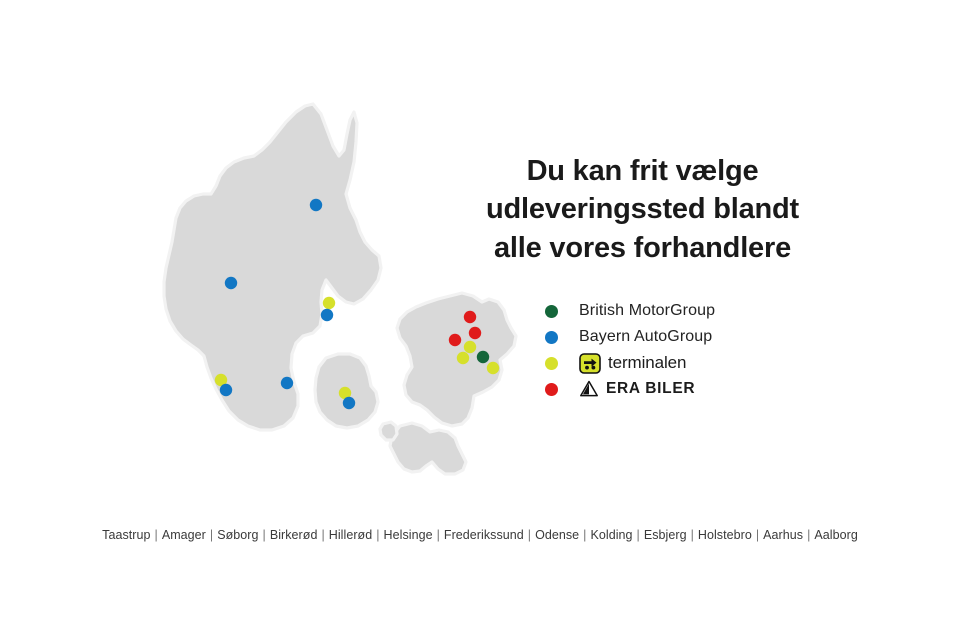  What do you see at coordinates (345, 393) in the screenshot?
I see `map-marker-odense-yellow` at bounding box center [345, 393].